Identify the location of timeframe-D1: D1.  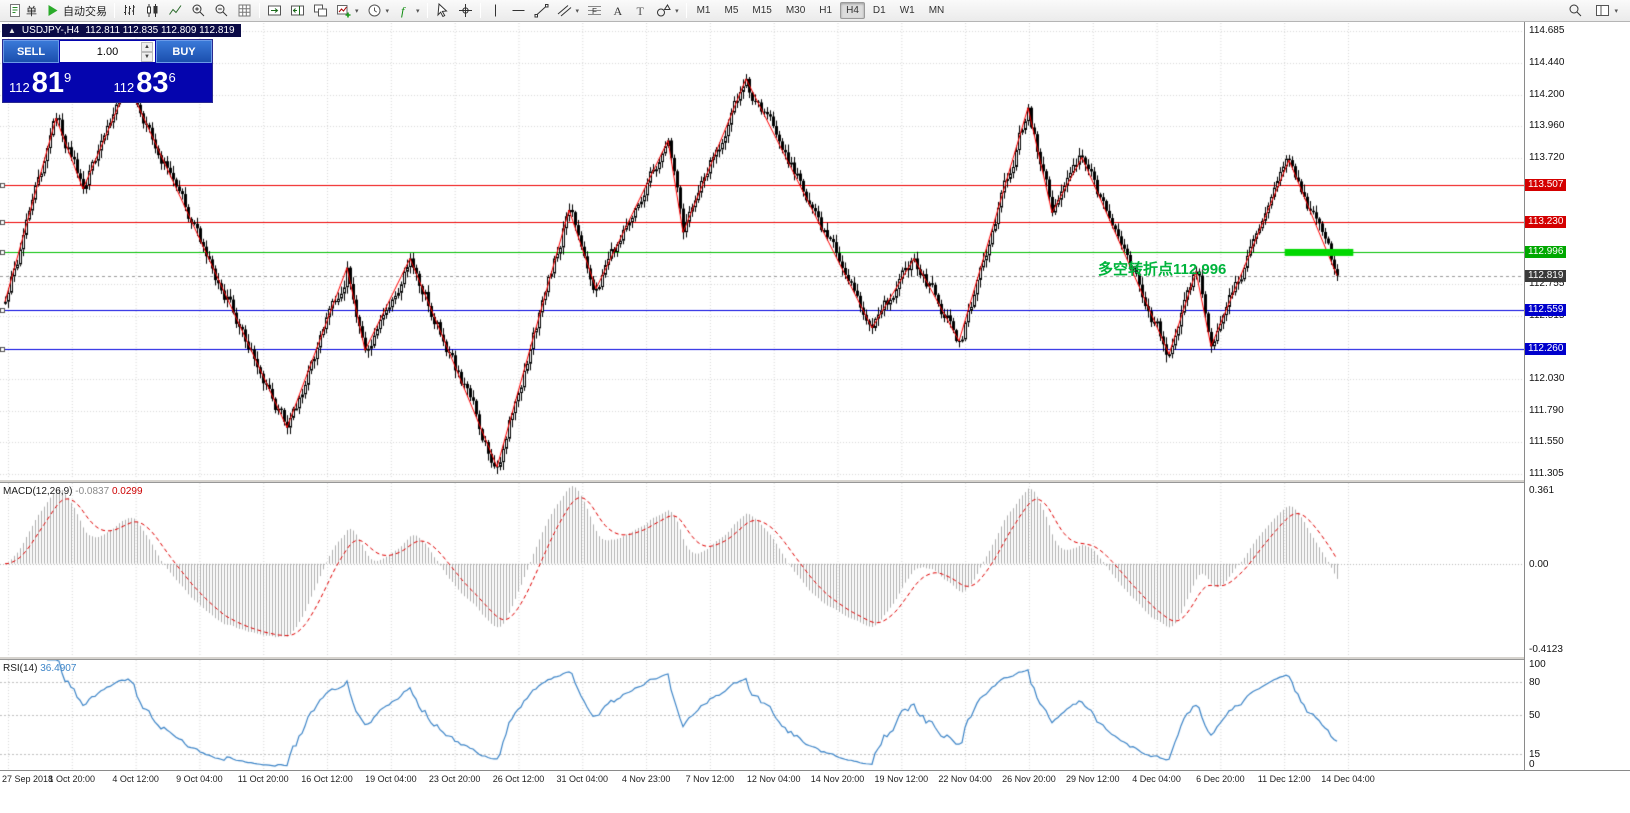
(879, 10).